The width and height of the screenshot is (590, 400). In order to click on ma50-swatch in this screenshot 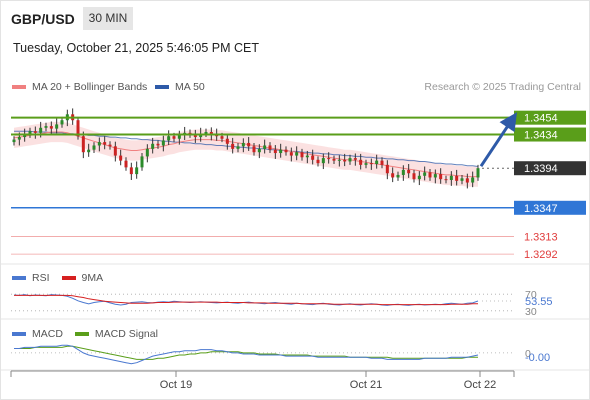, I will do `click(162, 87)`.